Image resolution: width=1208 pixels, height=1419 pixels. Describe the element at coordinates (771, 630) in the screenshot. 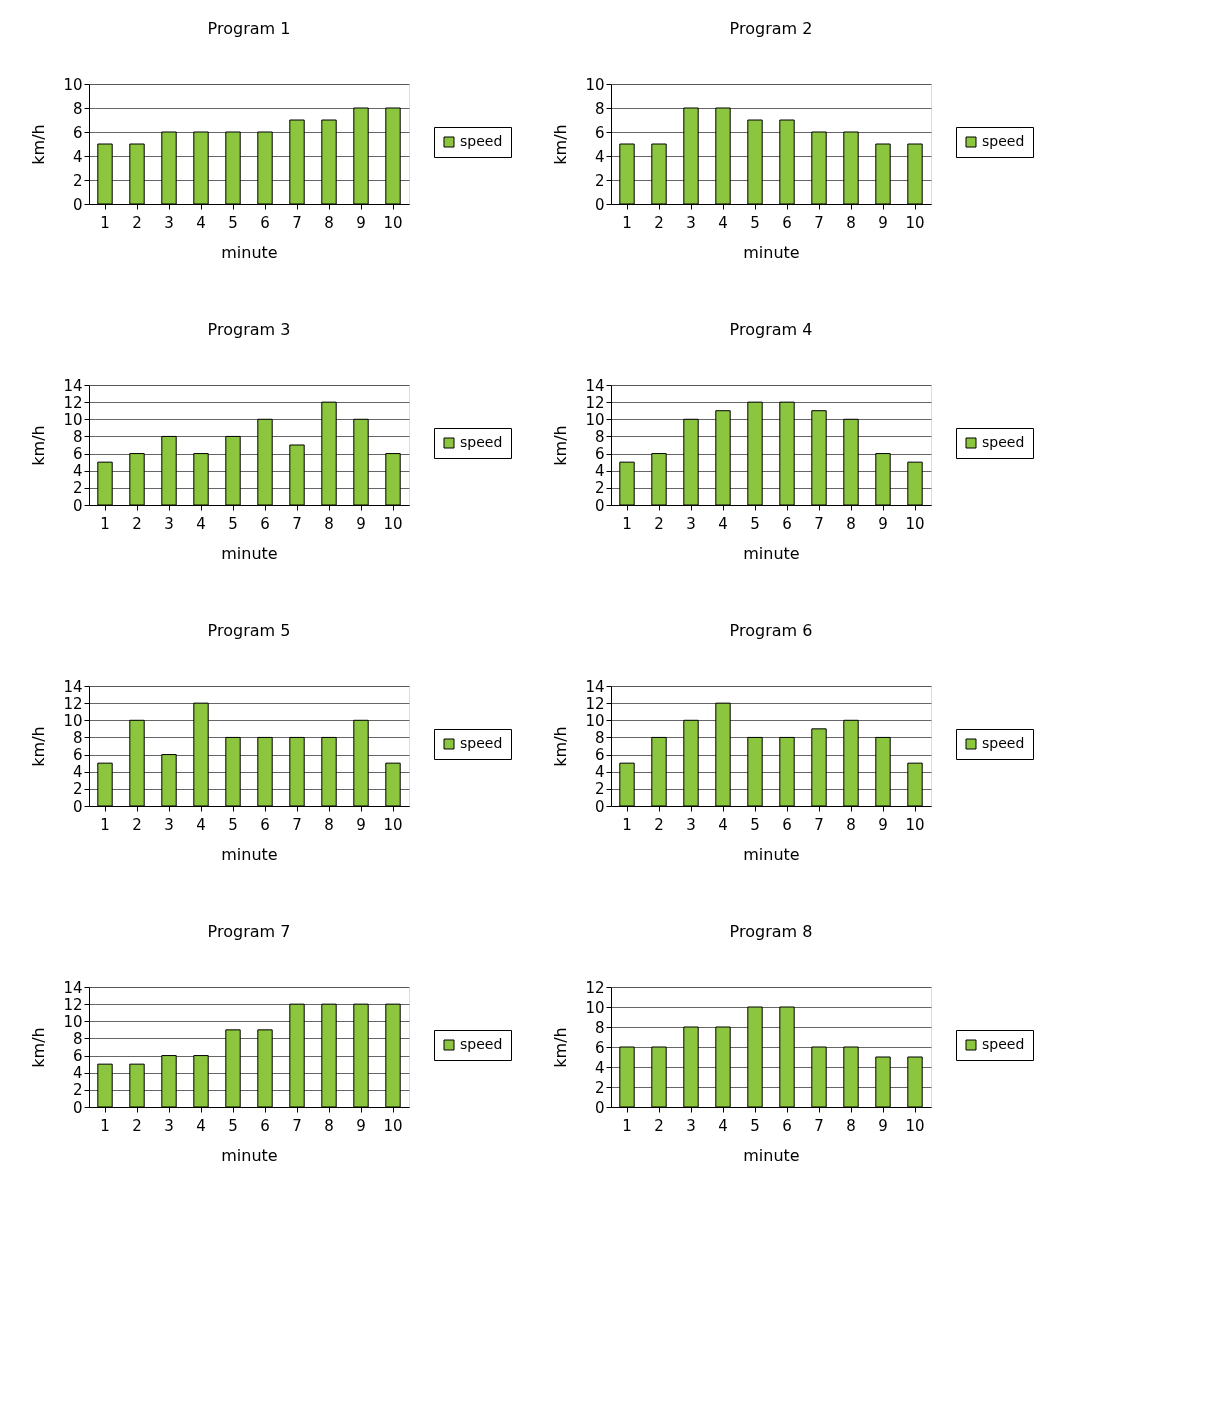

I see `chart-title: Program 6` at that location.